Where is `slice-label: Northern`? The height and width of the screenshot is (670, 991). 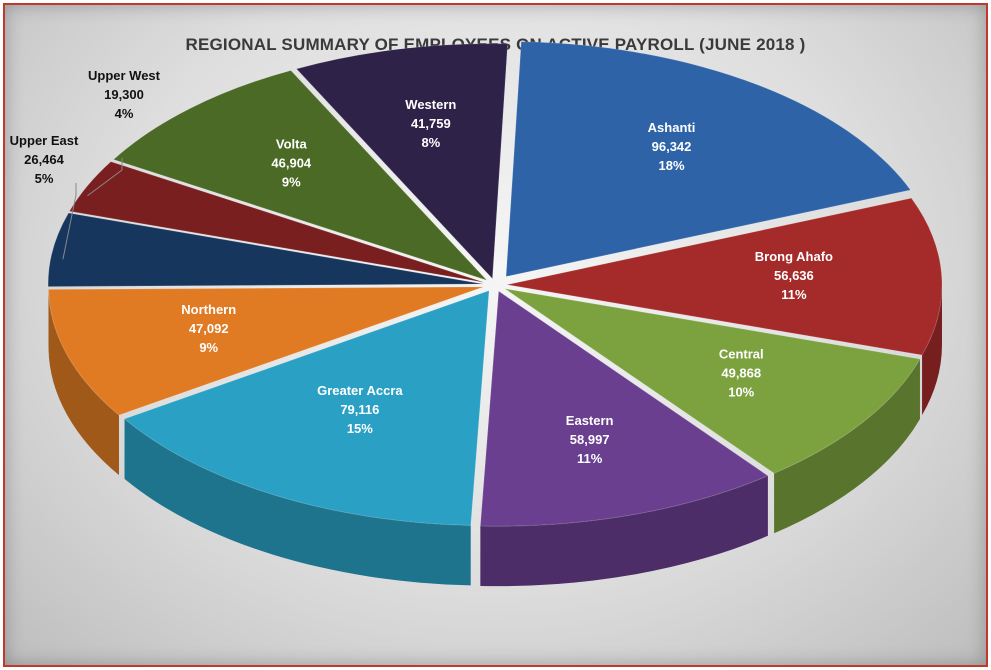
slice-label: Northern is located at coordinates (208, 309).